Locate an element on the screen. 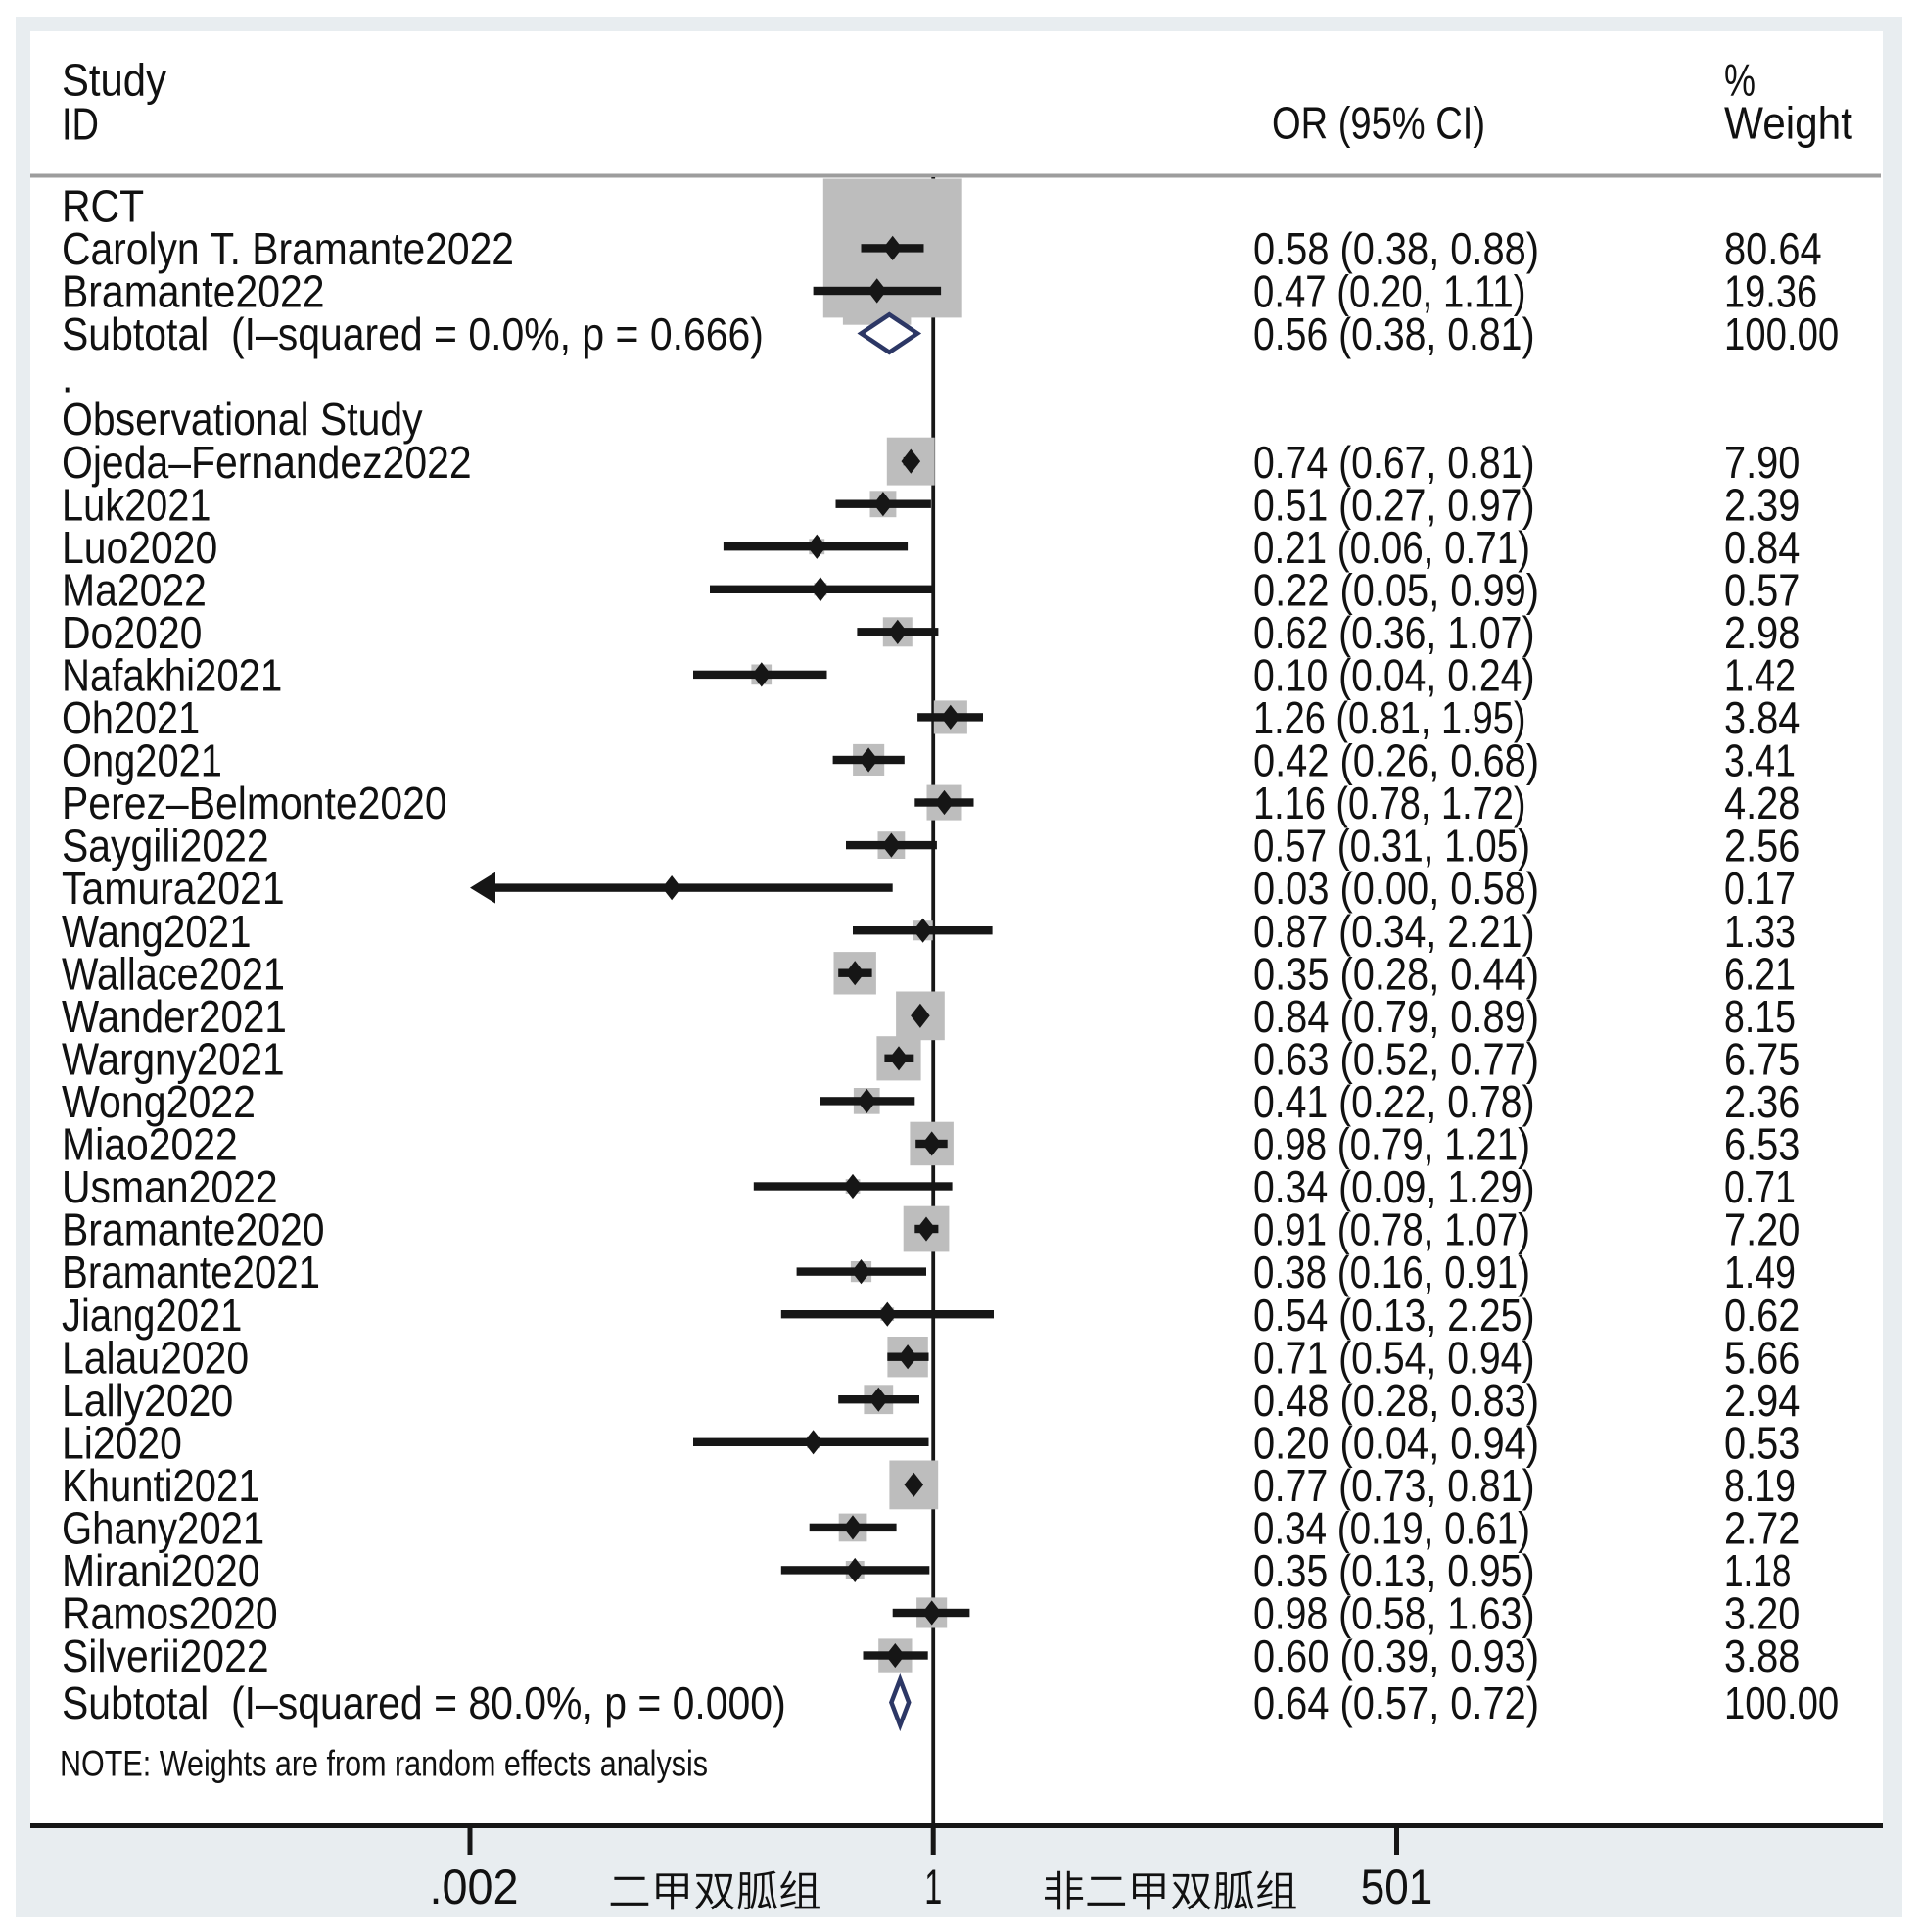 Image resolution: width=1920 pixels, height=1932 pixels. svg-text: 0.21 (0.06, 0.71) is located at coordinates (1391, 548).